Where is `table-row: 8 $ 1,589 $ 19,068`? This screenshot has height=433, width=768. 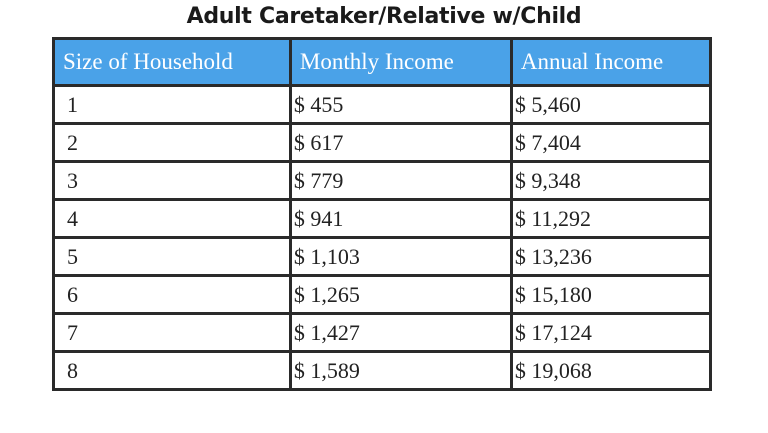
table-row: 8 $ 1,589 $ 19,068 is located at coordinates (382, 370).